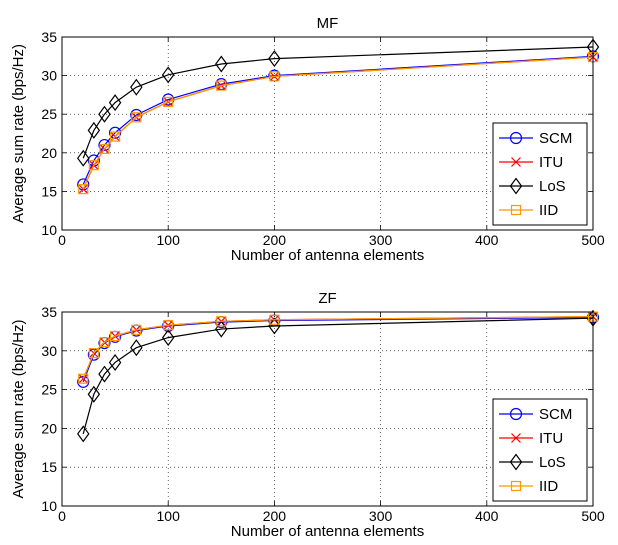 The image size is (618, 545). What do you see at coordinates (516, 414) in the screenshot?
I see `legend-marker-scm` at bounding box center [516, 414].